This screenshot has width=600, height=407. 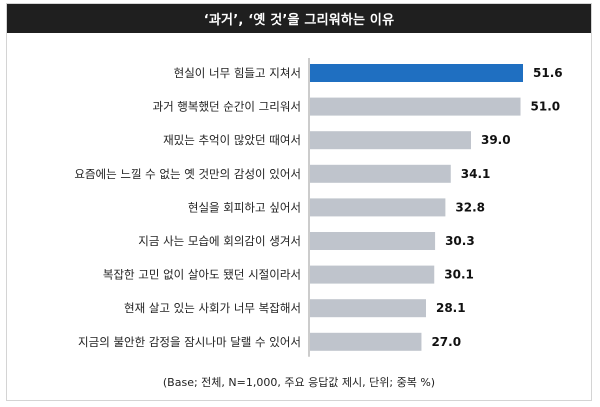 What do you see at coordinates (187, 174) in the screenshot?
I see `category-label: 요즘에는 느낄 수 없는 옛 것만의 감성이 있어서` at bounding box center [187, 174].